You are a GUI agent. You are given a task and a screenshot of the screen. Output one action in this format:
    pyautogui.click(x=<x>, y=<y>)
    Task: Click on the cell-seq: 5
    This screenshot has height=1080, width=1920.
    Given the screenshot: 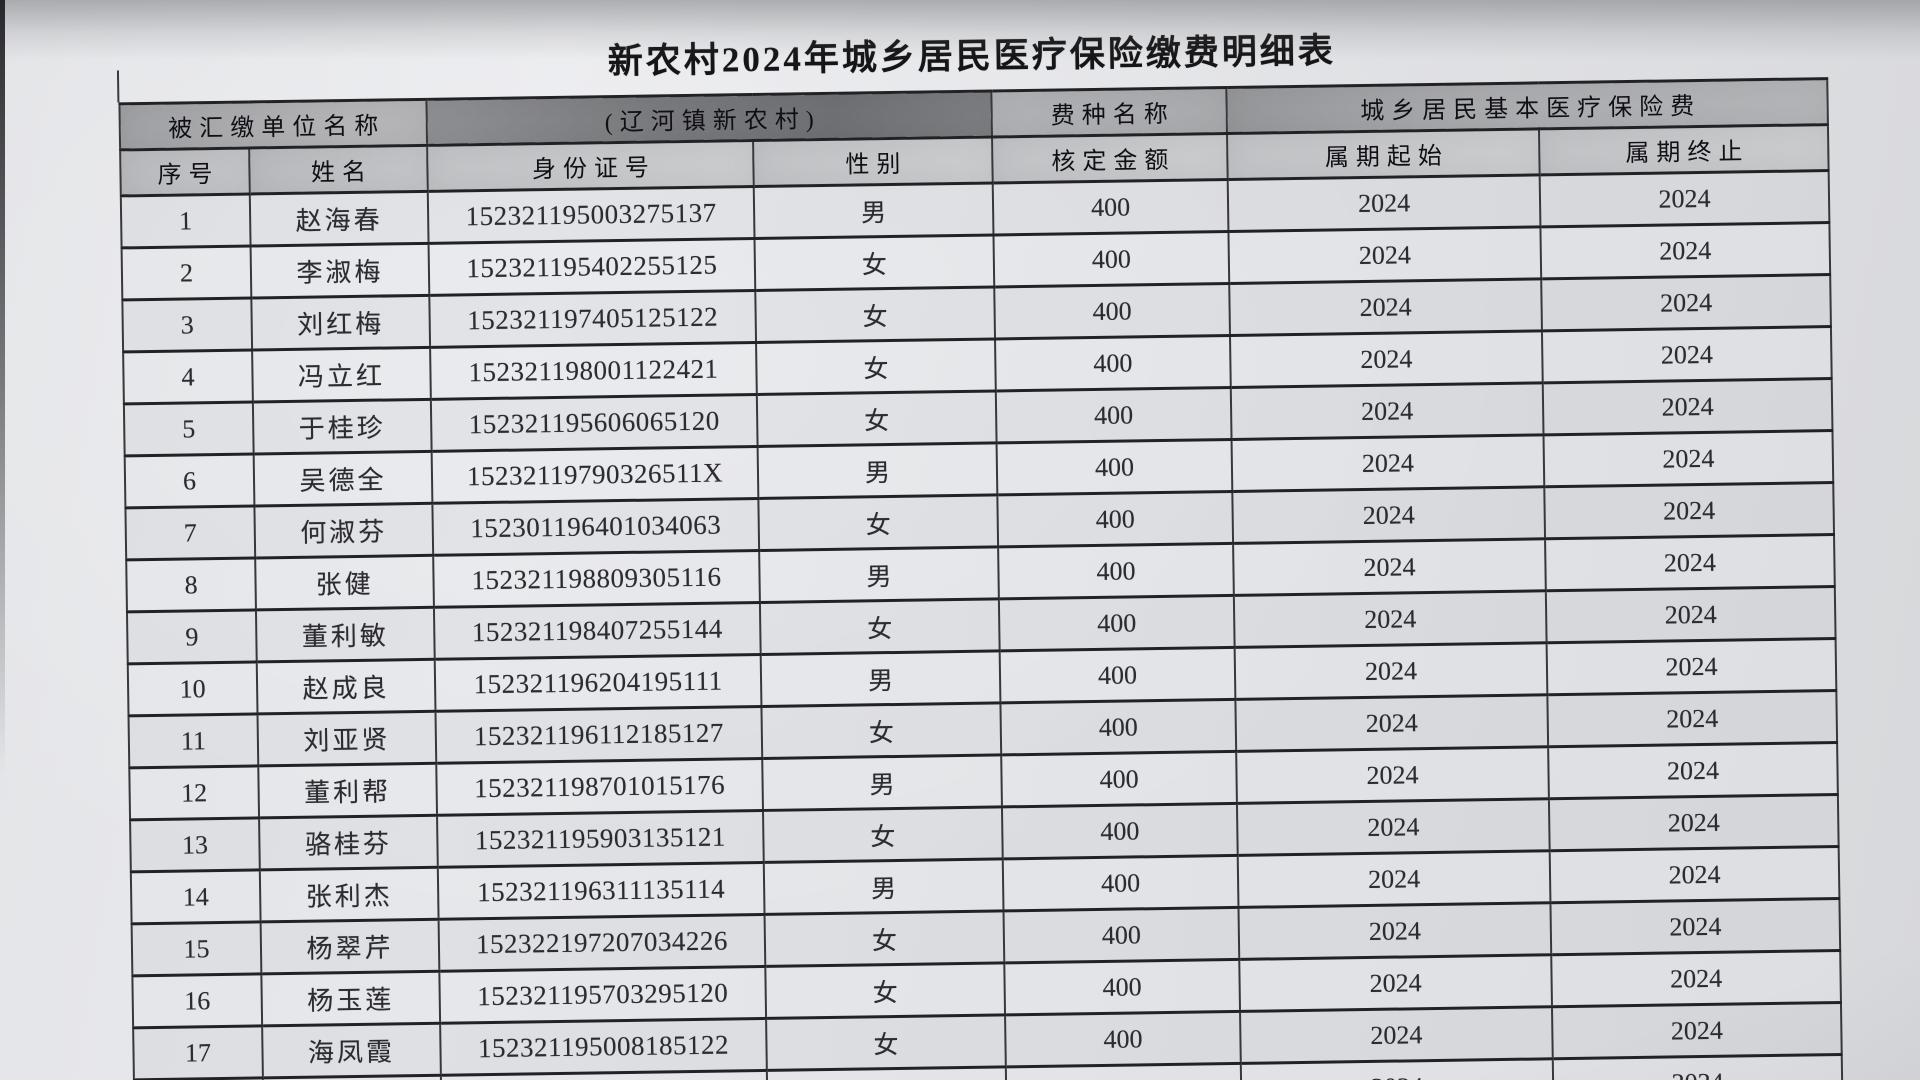 What is the action you would take?
    pyautogui.click(x=188, y=428)
    